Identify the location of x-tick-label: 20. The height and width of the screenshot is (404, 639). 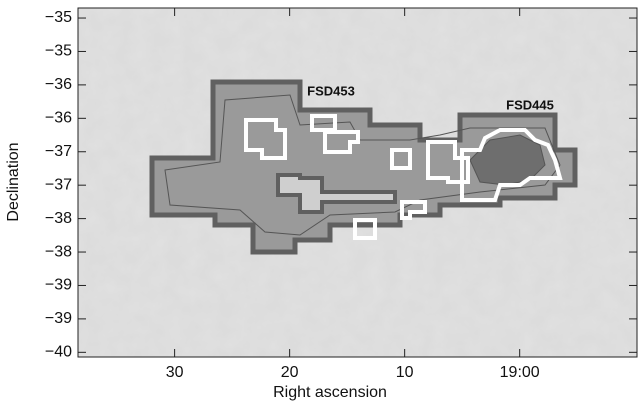
(290, 372).